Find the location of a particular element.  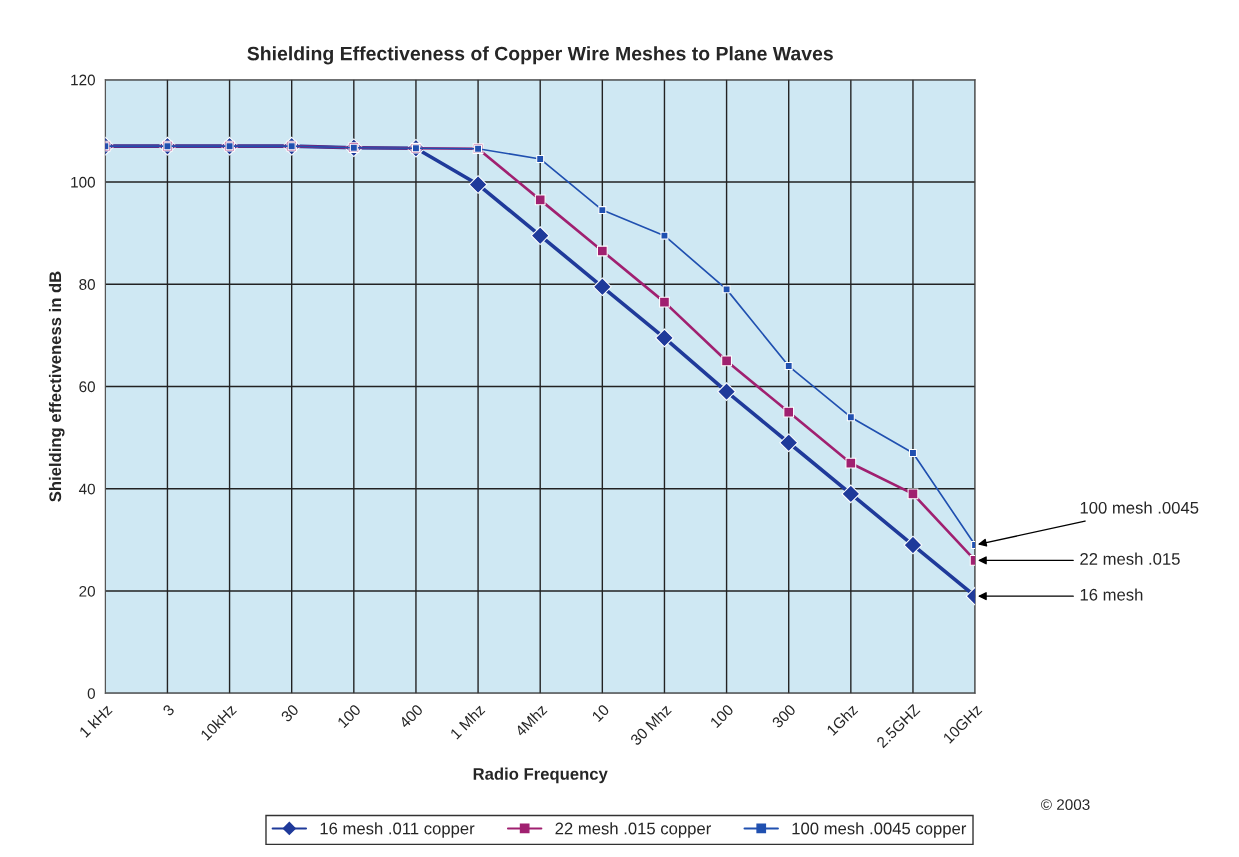

y-tick-label: 60 is located at coordinates (87, 387).